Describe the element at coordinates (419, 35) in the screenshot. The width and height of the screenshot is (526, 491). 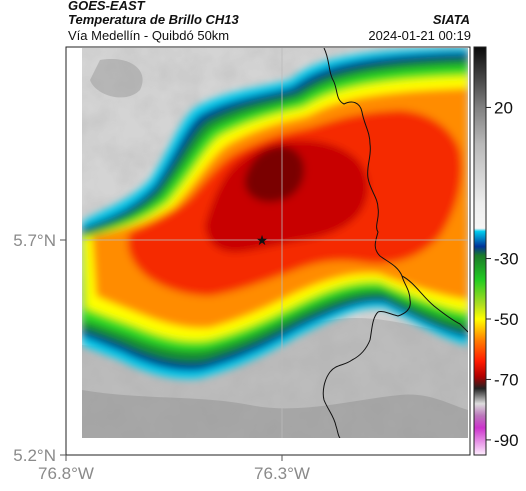
I see `timestamp-label: 2024-01-21 00:19` at that location.